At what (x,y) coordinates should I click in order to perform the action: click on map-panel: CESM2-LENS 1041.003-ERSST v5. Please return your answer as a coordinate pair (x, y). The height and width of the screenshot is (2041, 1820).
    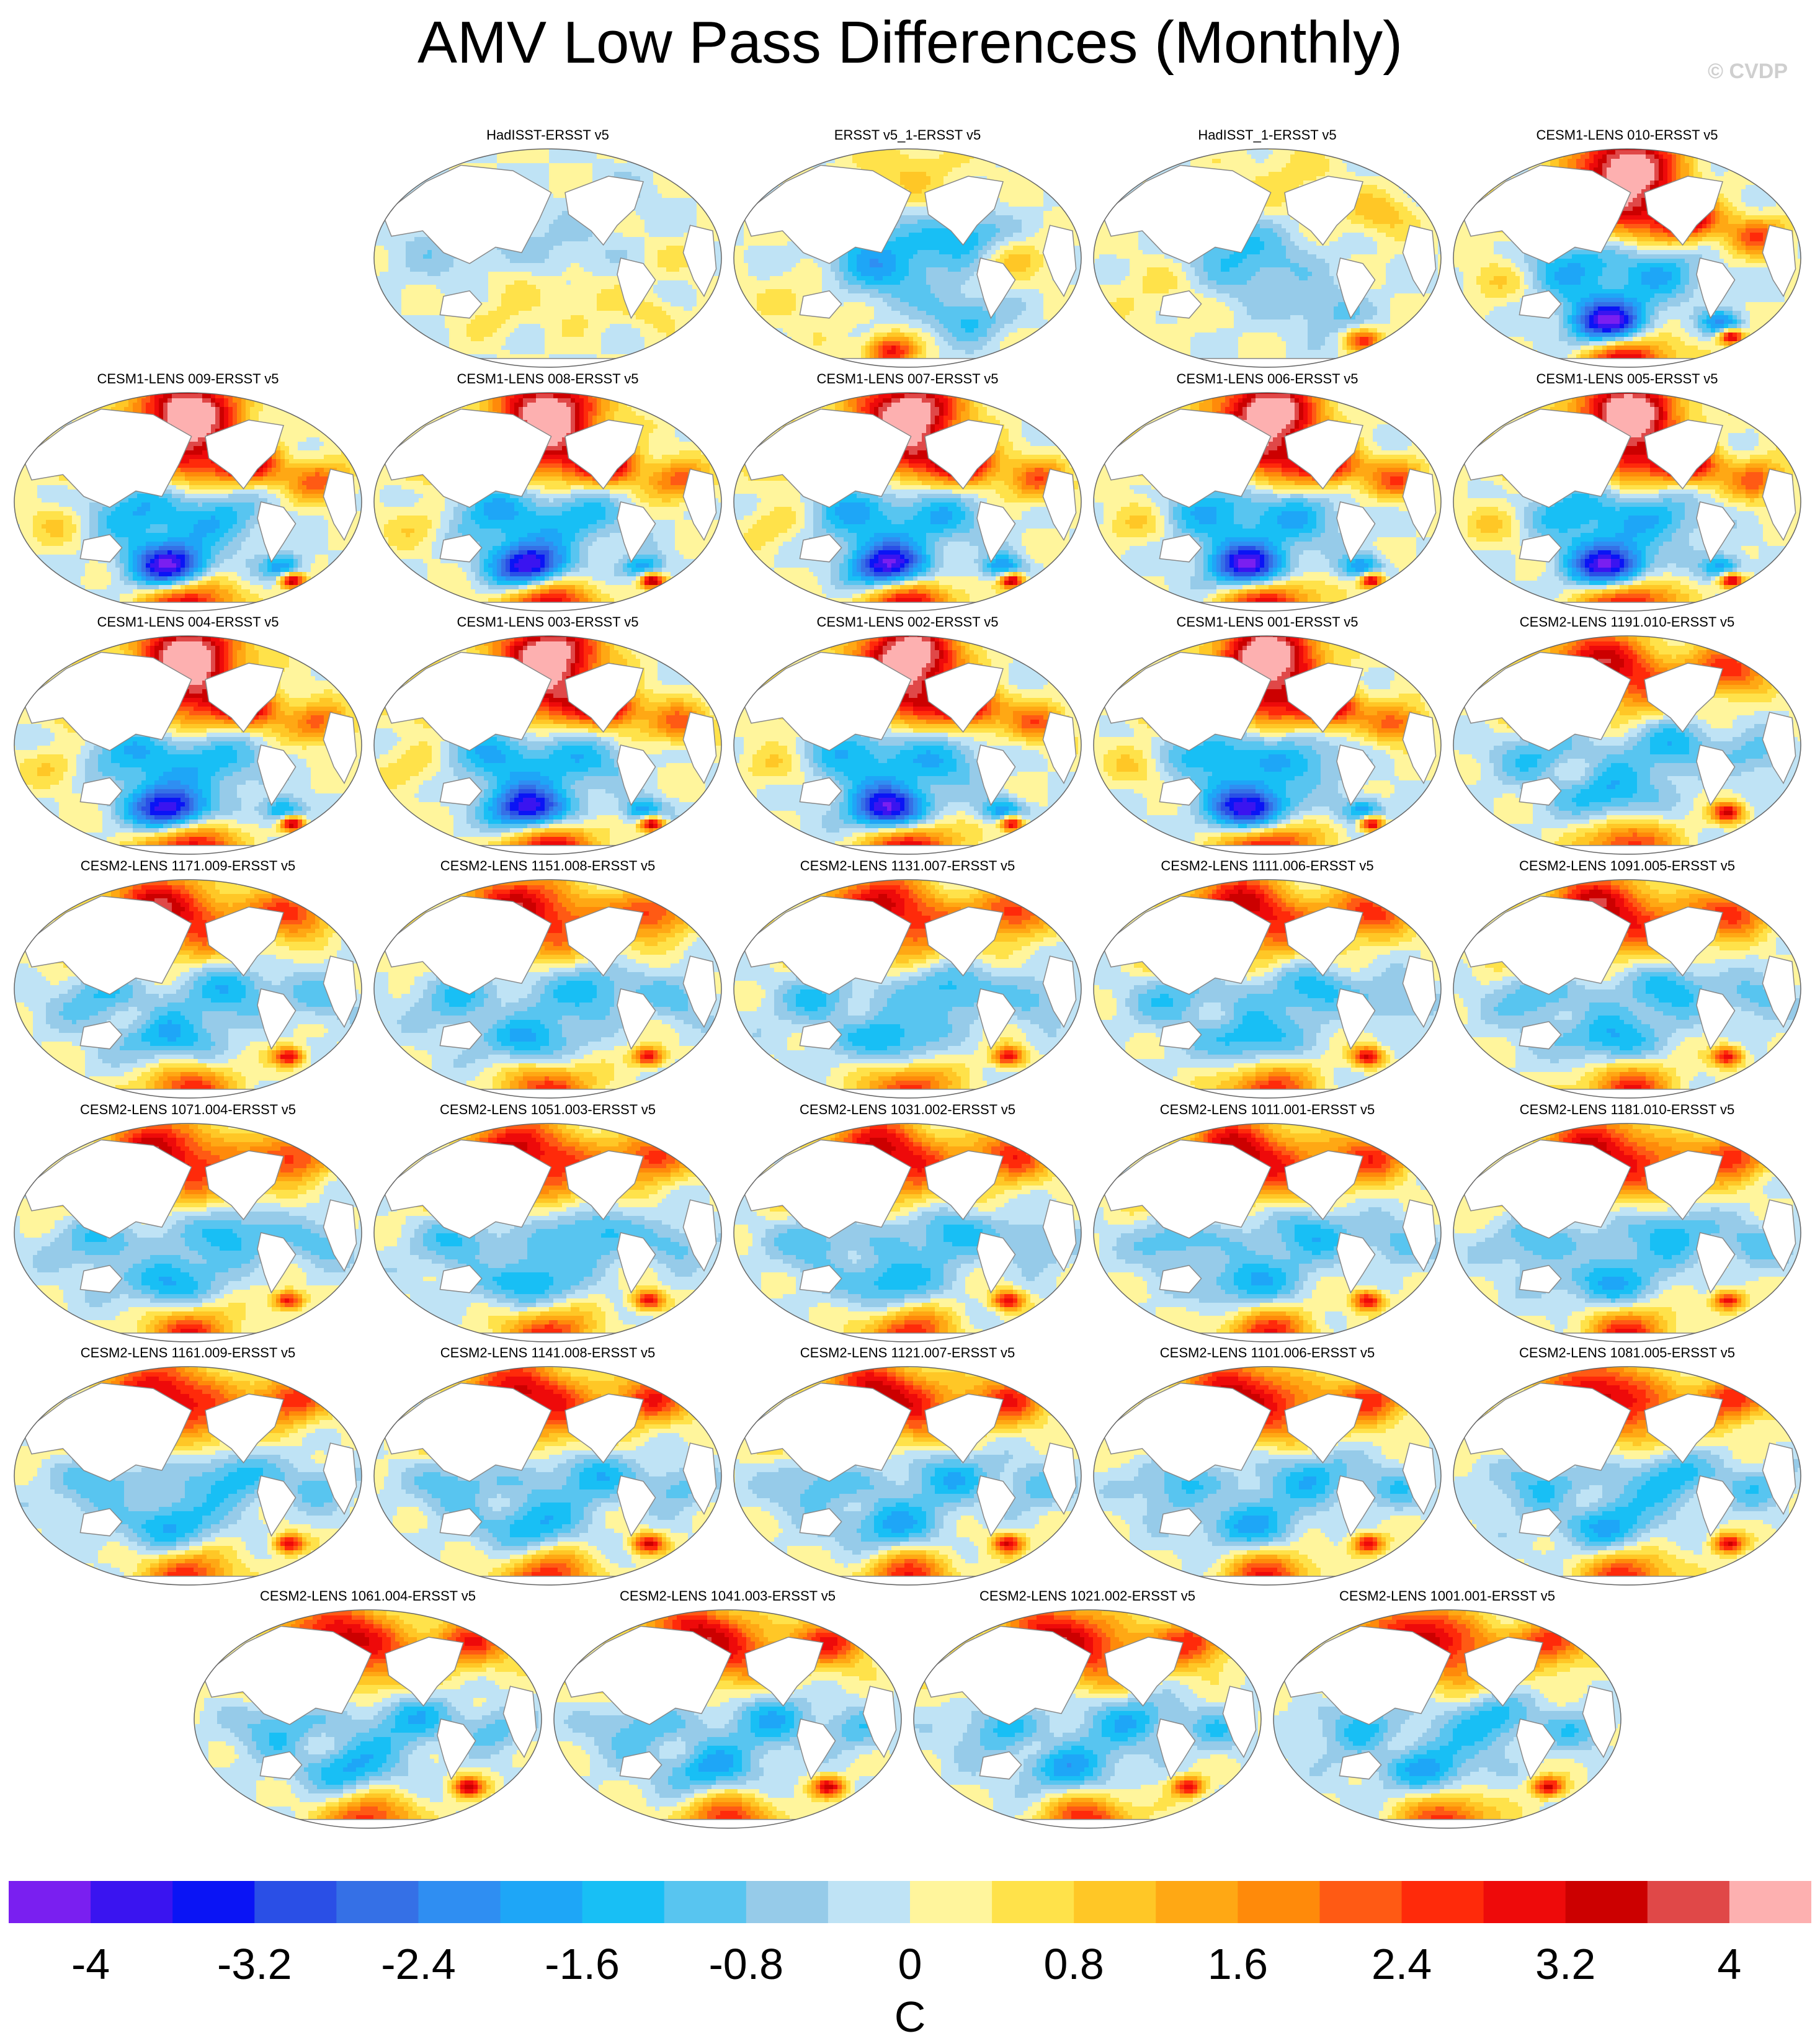
    Looking at the image, I should click on (727, 1709).